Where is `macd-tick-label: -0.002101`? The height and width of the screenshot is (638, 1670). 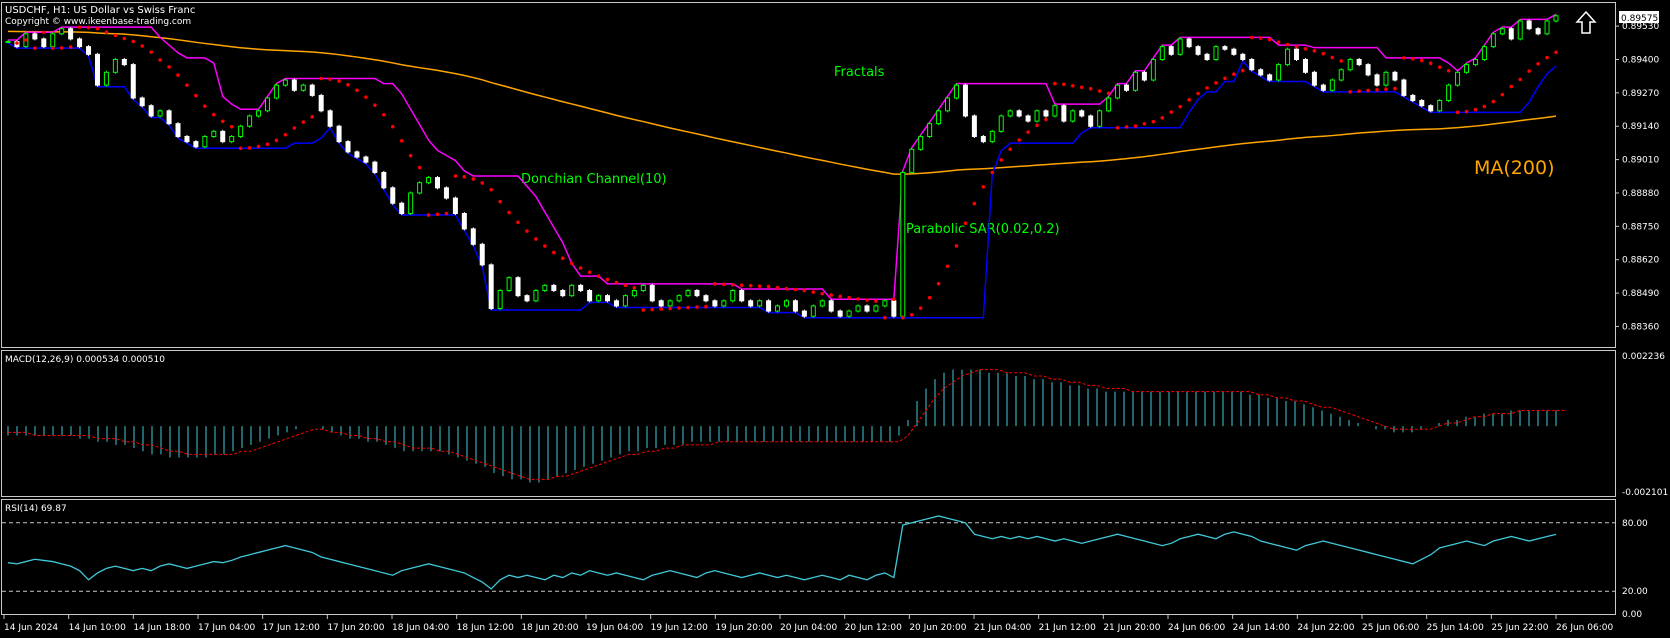 macd-tick-label: -0.002101 is located at coordinates (1645, 493).